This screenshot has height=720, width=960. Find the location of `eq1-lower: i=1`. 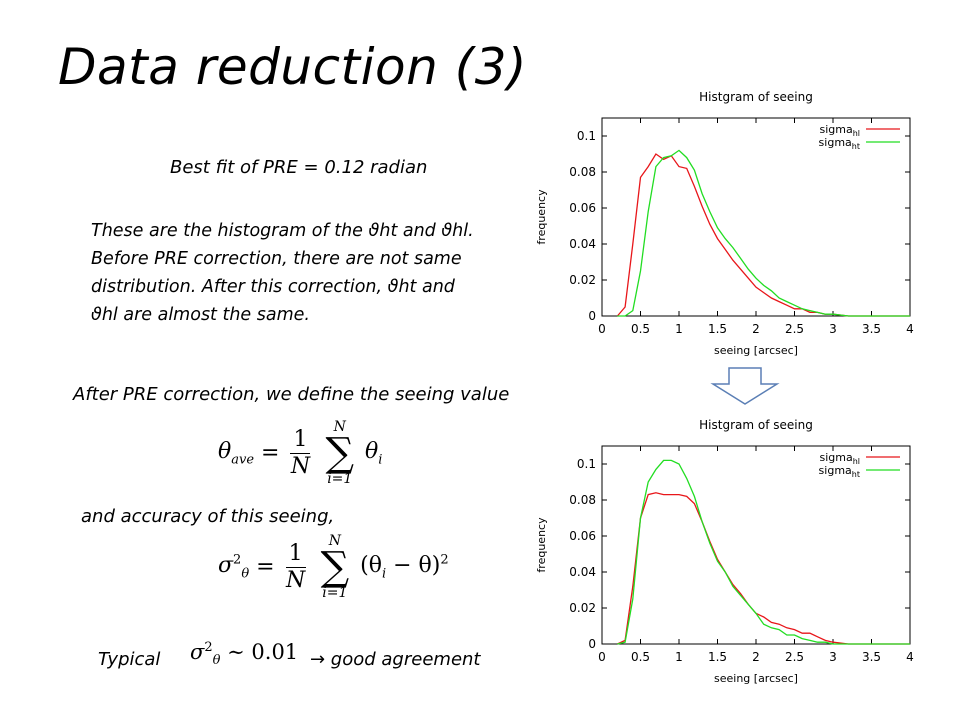

eq1-lower: i=1 is located at coordinates (340, 479).